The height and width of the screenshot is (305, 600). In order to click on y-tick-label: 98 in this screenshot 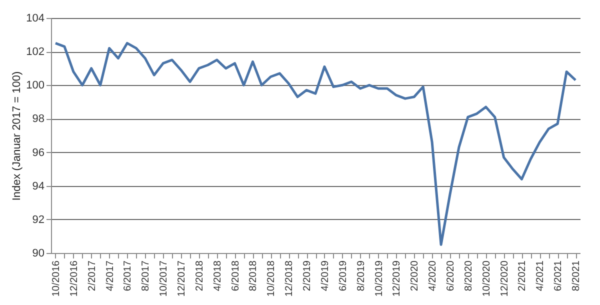, I will do `click(38, 119)`.